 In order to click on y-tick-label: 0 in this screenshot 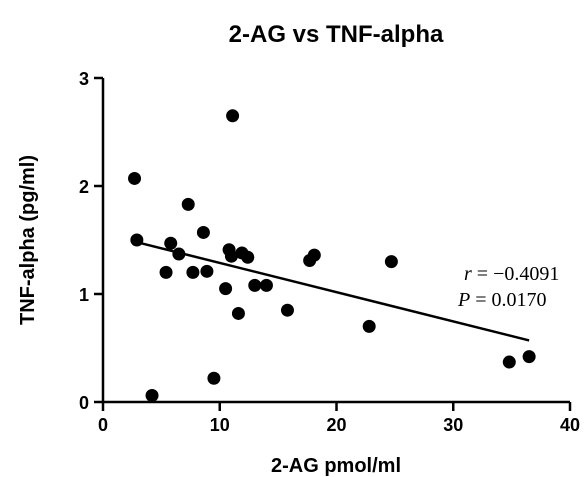, I will do `click(84, 403)`.